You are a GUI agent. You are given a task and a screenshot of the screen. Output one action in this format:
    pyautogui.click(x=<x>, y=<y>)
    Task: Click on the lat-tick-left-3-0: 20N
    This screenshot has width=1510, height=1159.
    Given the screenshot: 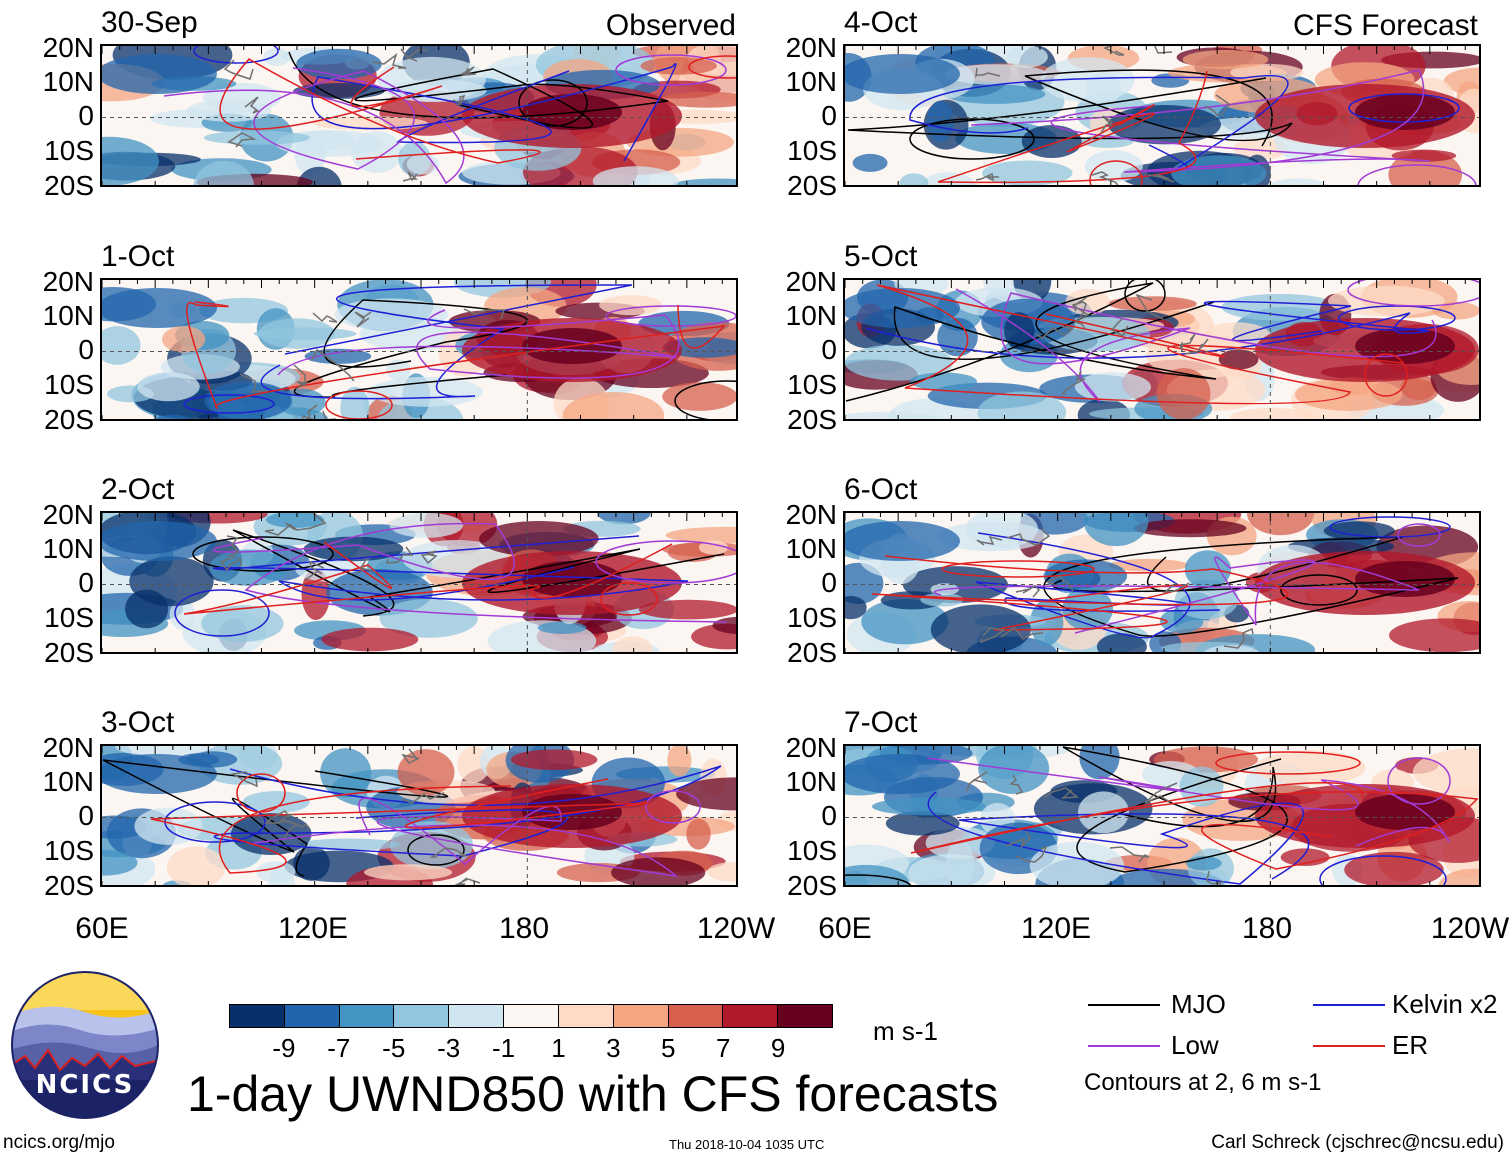 What is the action you would take?
    pyautogui.click(x=68, y=747)
    